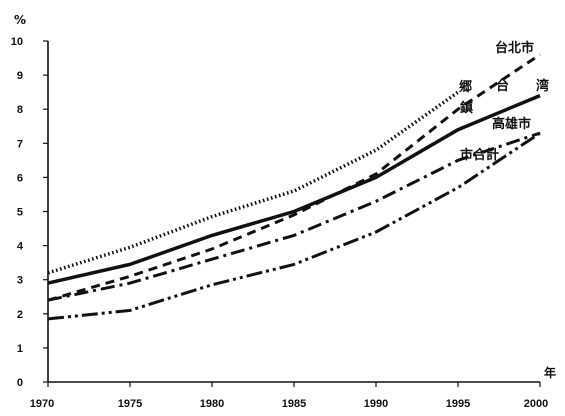 The height and width of the screenshot is (416, 565). I want to click on x-unit-label: 年, so click(550, 372).